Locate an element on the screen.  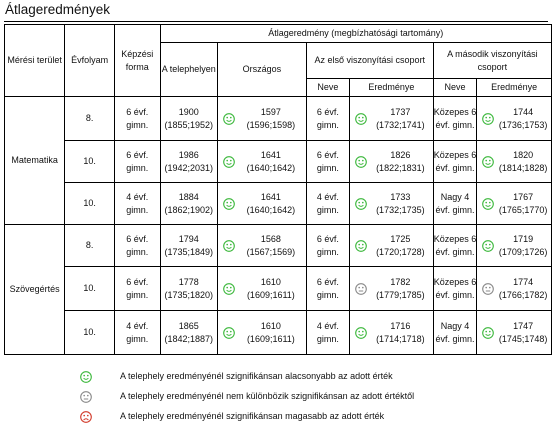
national-value: 1641 is located at coordinates (270, 196).